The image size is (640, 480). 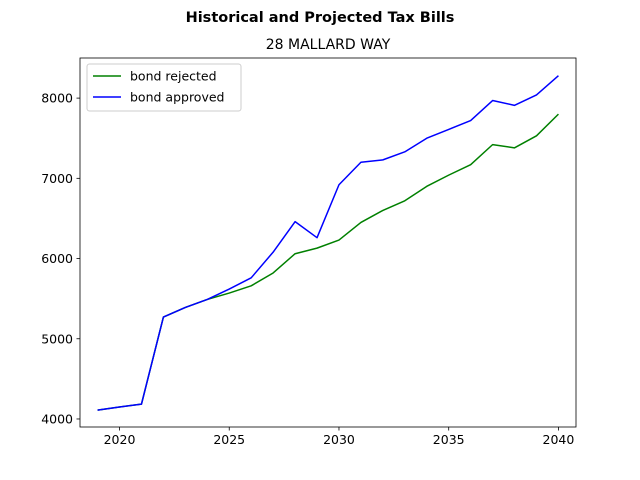 I want to click on x-tick-label: 2030, so click(x=339, y=439).